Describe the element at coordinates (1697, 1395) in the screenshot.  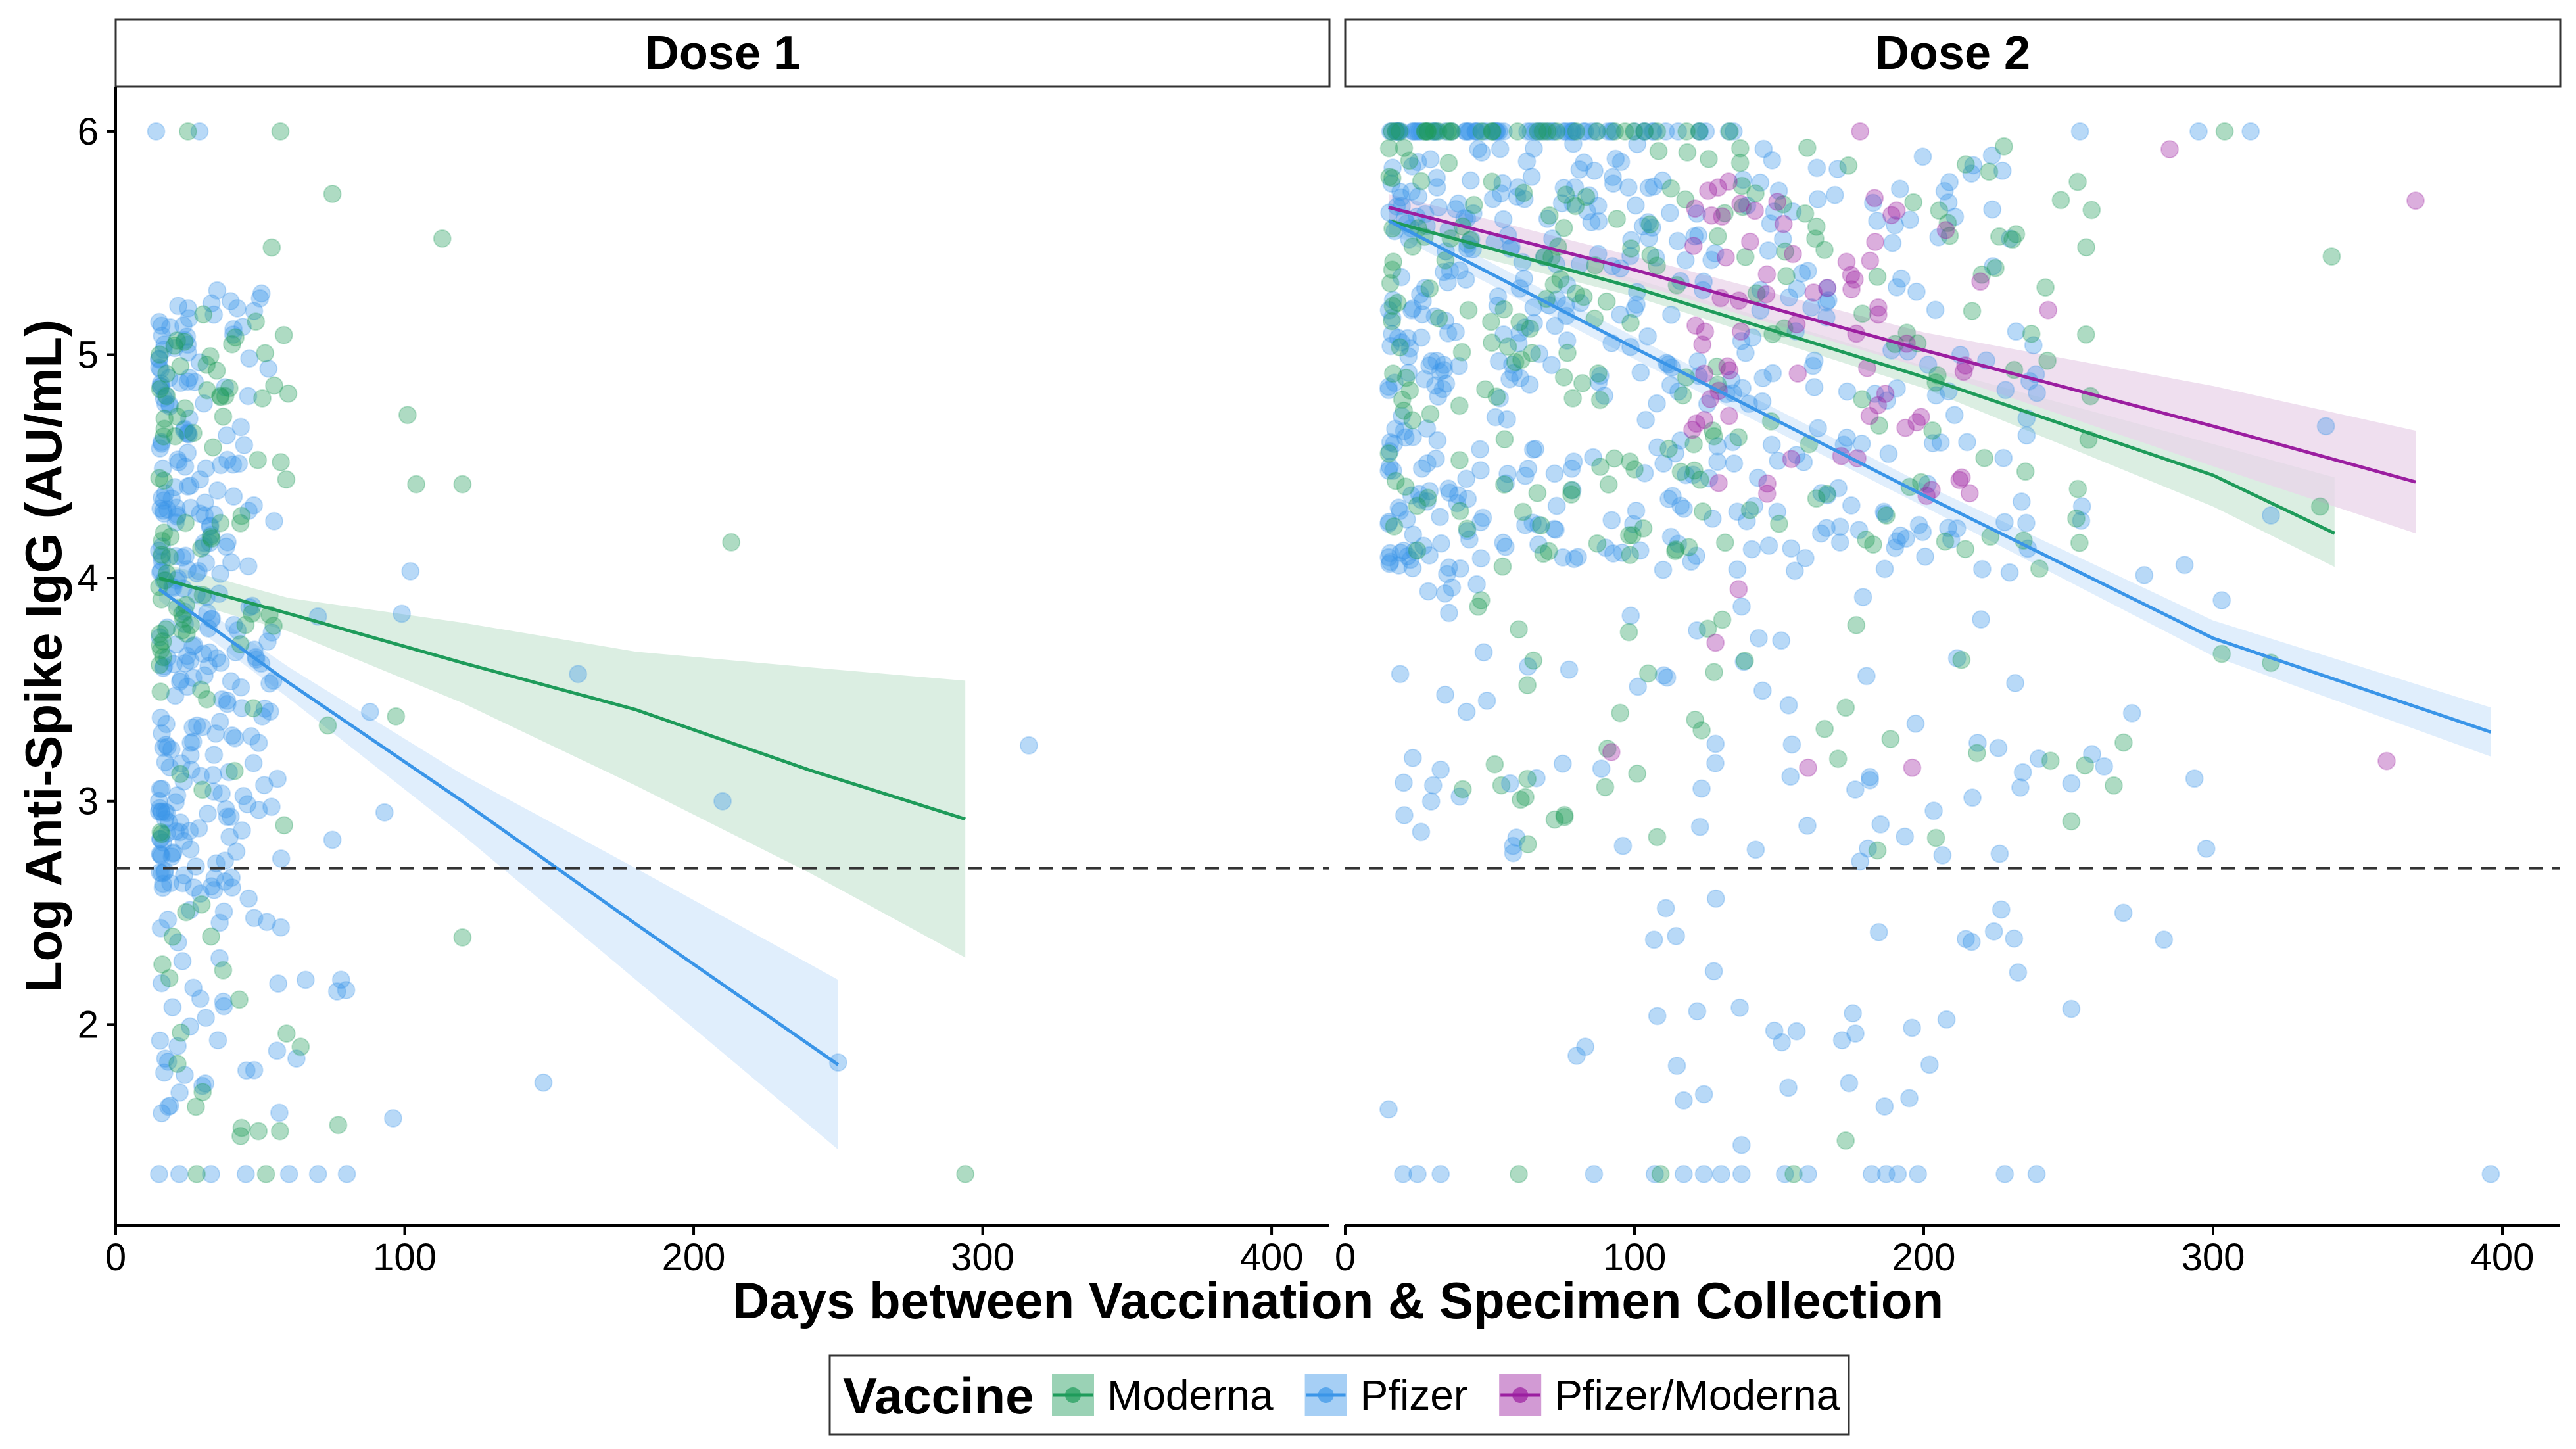
I see `legend-label-pfizer-moderna: Pfizer/Moderna` at that location.